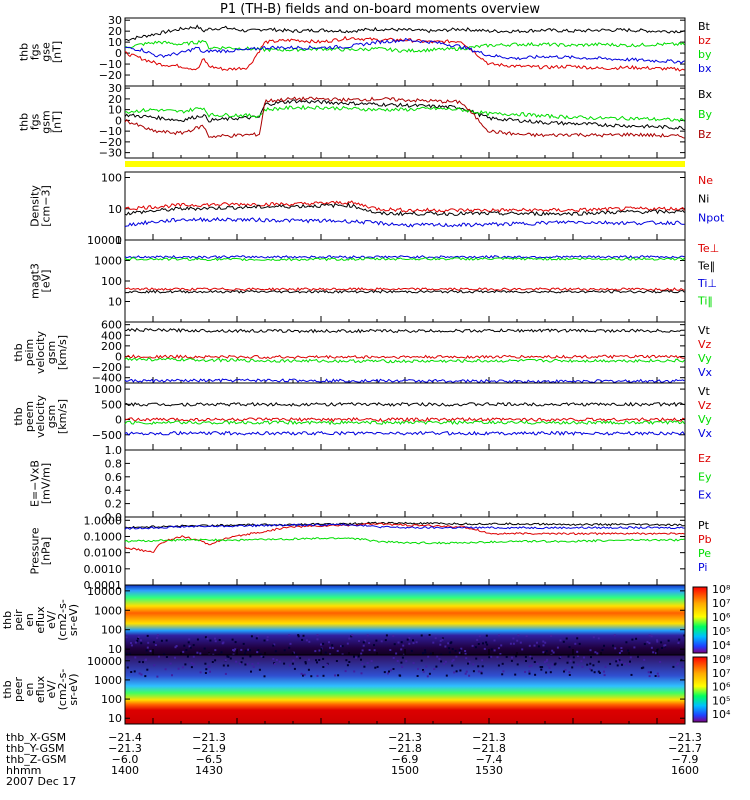  Describe the element at coordinates (111, 404) in the screenshot. I see `y-tick-label: 500` at that location.